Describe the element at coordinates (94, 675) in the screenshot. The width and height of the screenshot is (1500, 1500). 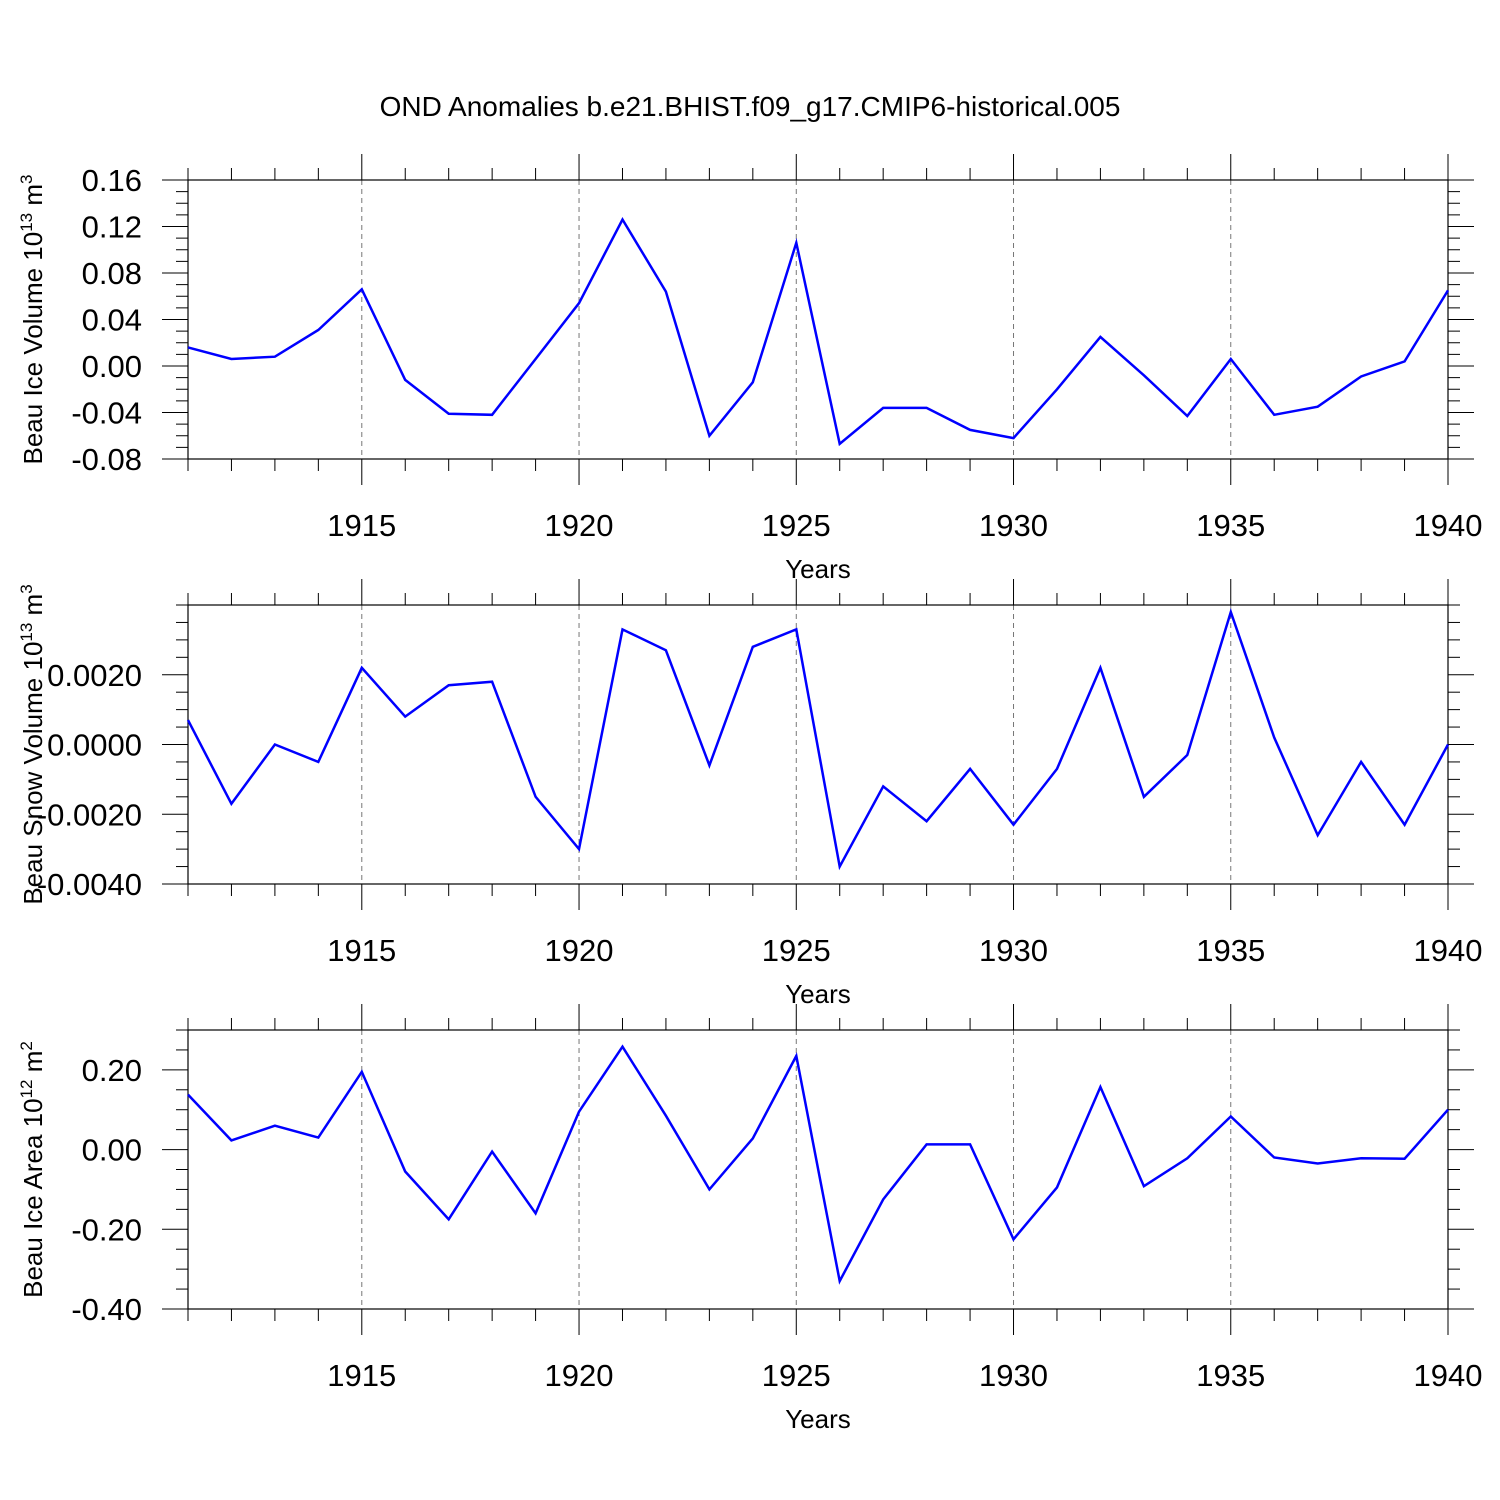
I see `y-tick-label: 0.0020` at that location.